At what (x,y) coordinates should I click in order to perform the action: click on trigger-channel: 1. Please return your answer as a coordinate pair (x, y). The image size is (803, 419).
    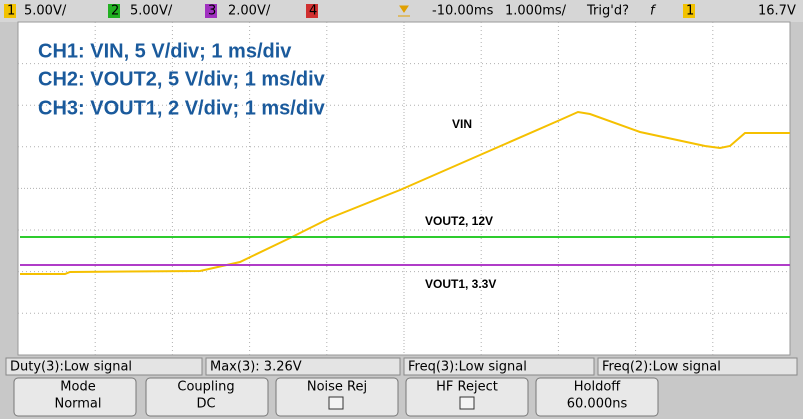
    Looking at the image, I should click on (690, 11).